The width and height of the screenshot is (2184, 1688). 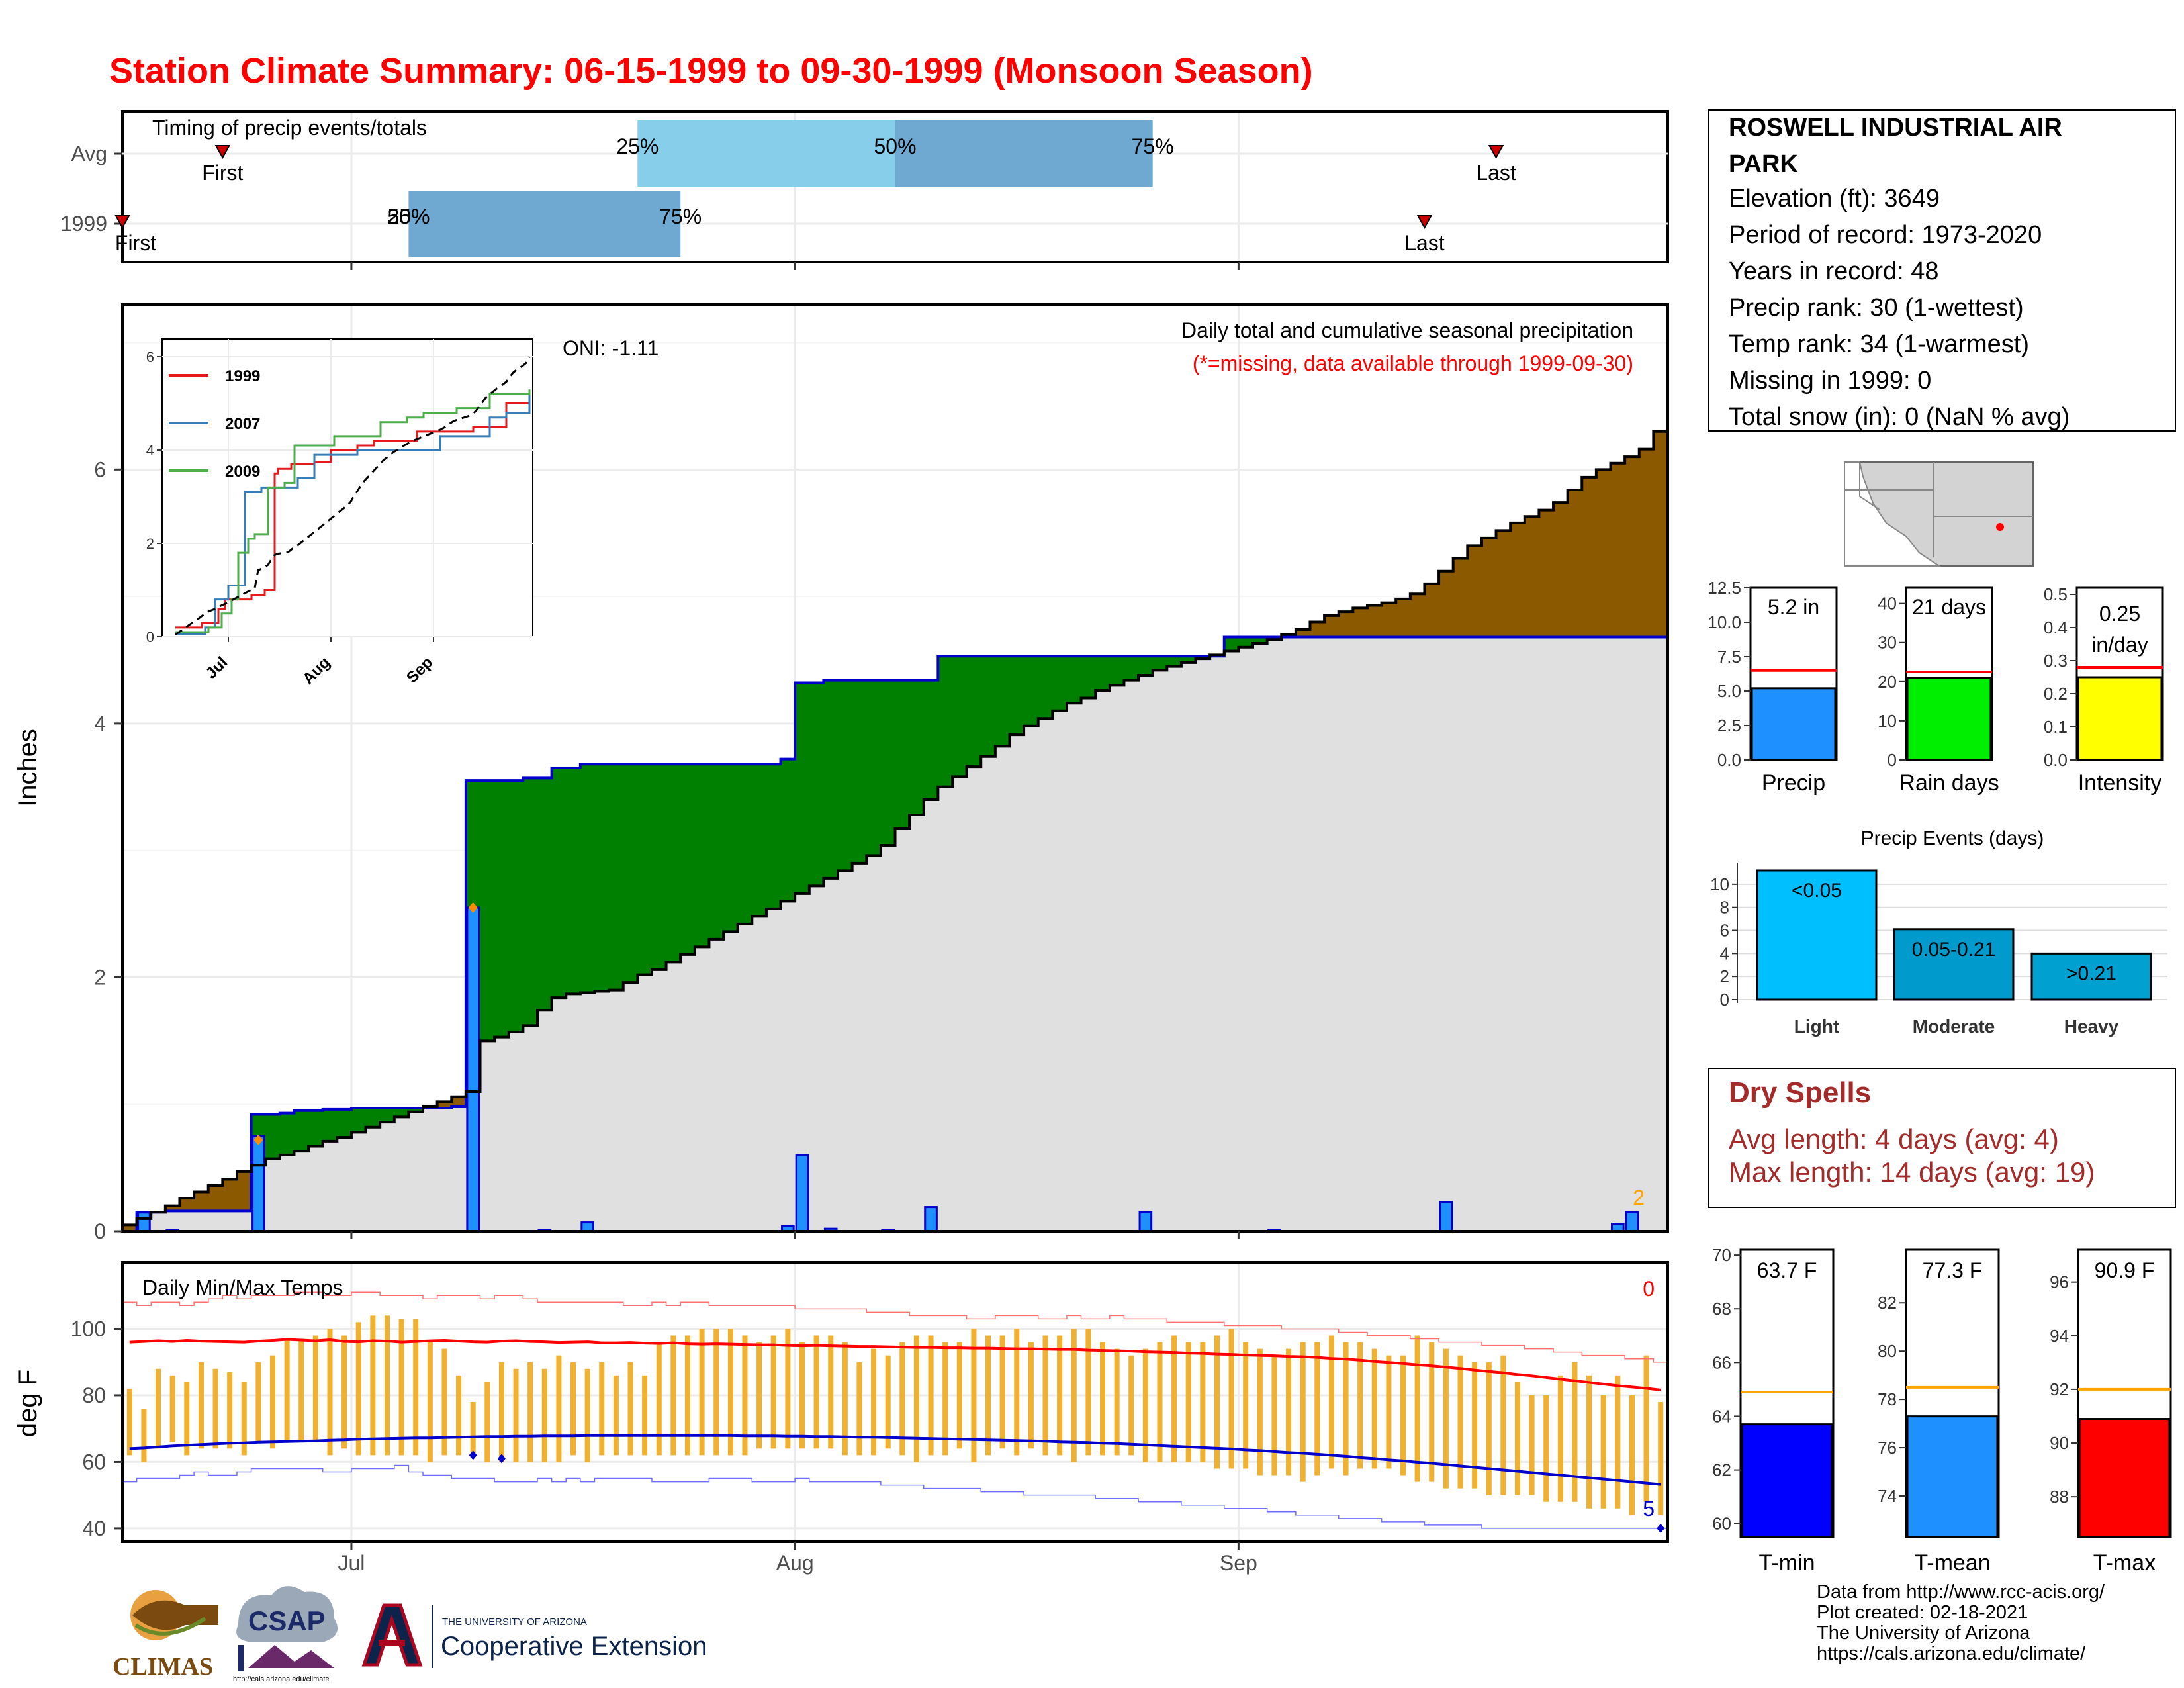 I want to click on x-tick-label: Jul, so click(x=351, y=1563).